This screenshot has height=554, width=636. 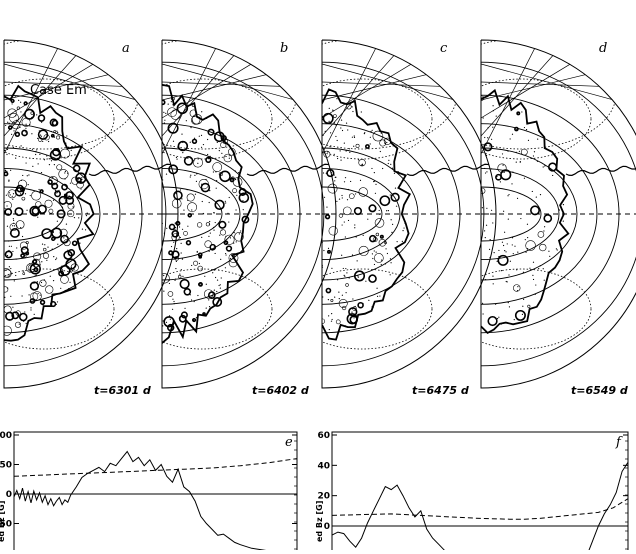 I want to click on line-plot-f: 60 40 20 0ed Bz [G] f, so click(x=472, y=492).